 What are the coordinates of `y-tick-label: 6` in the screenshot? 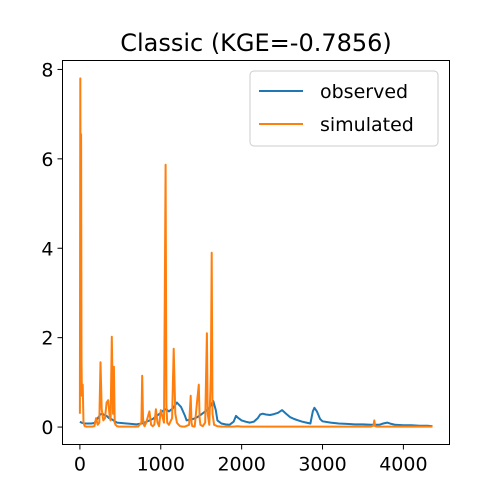 It's located at (47, 160).